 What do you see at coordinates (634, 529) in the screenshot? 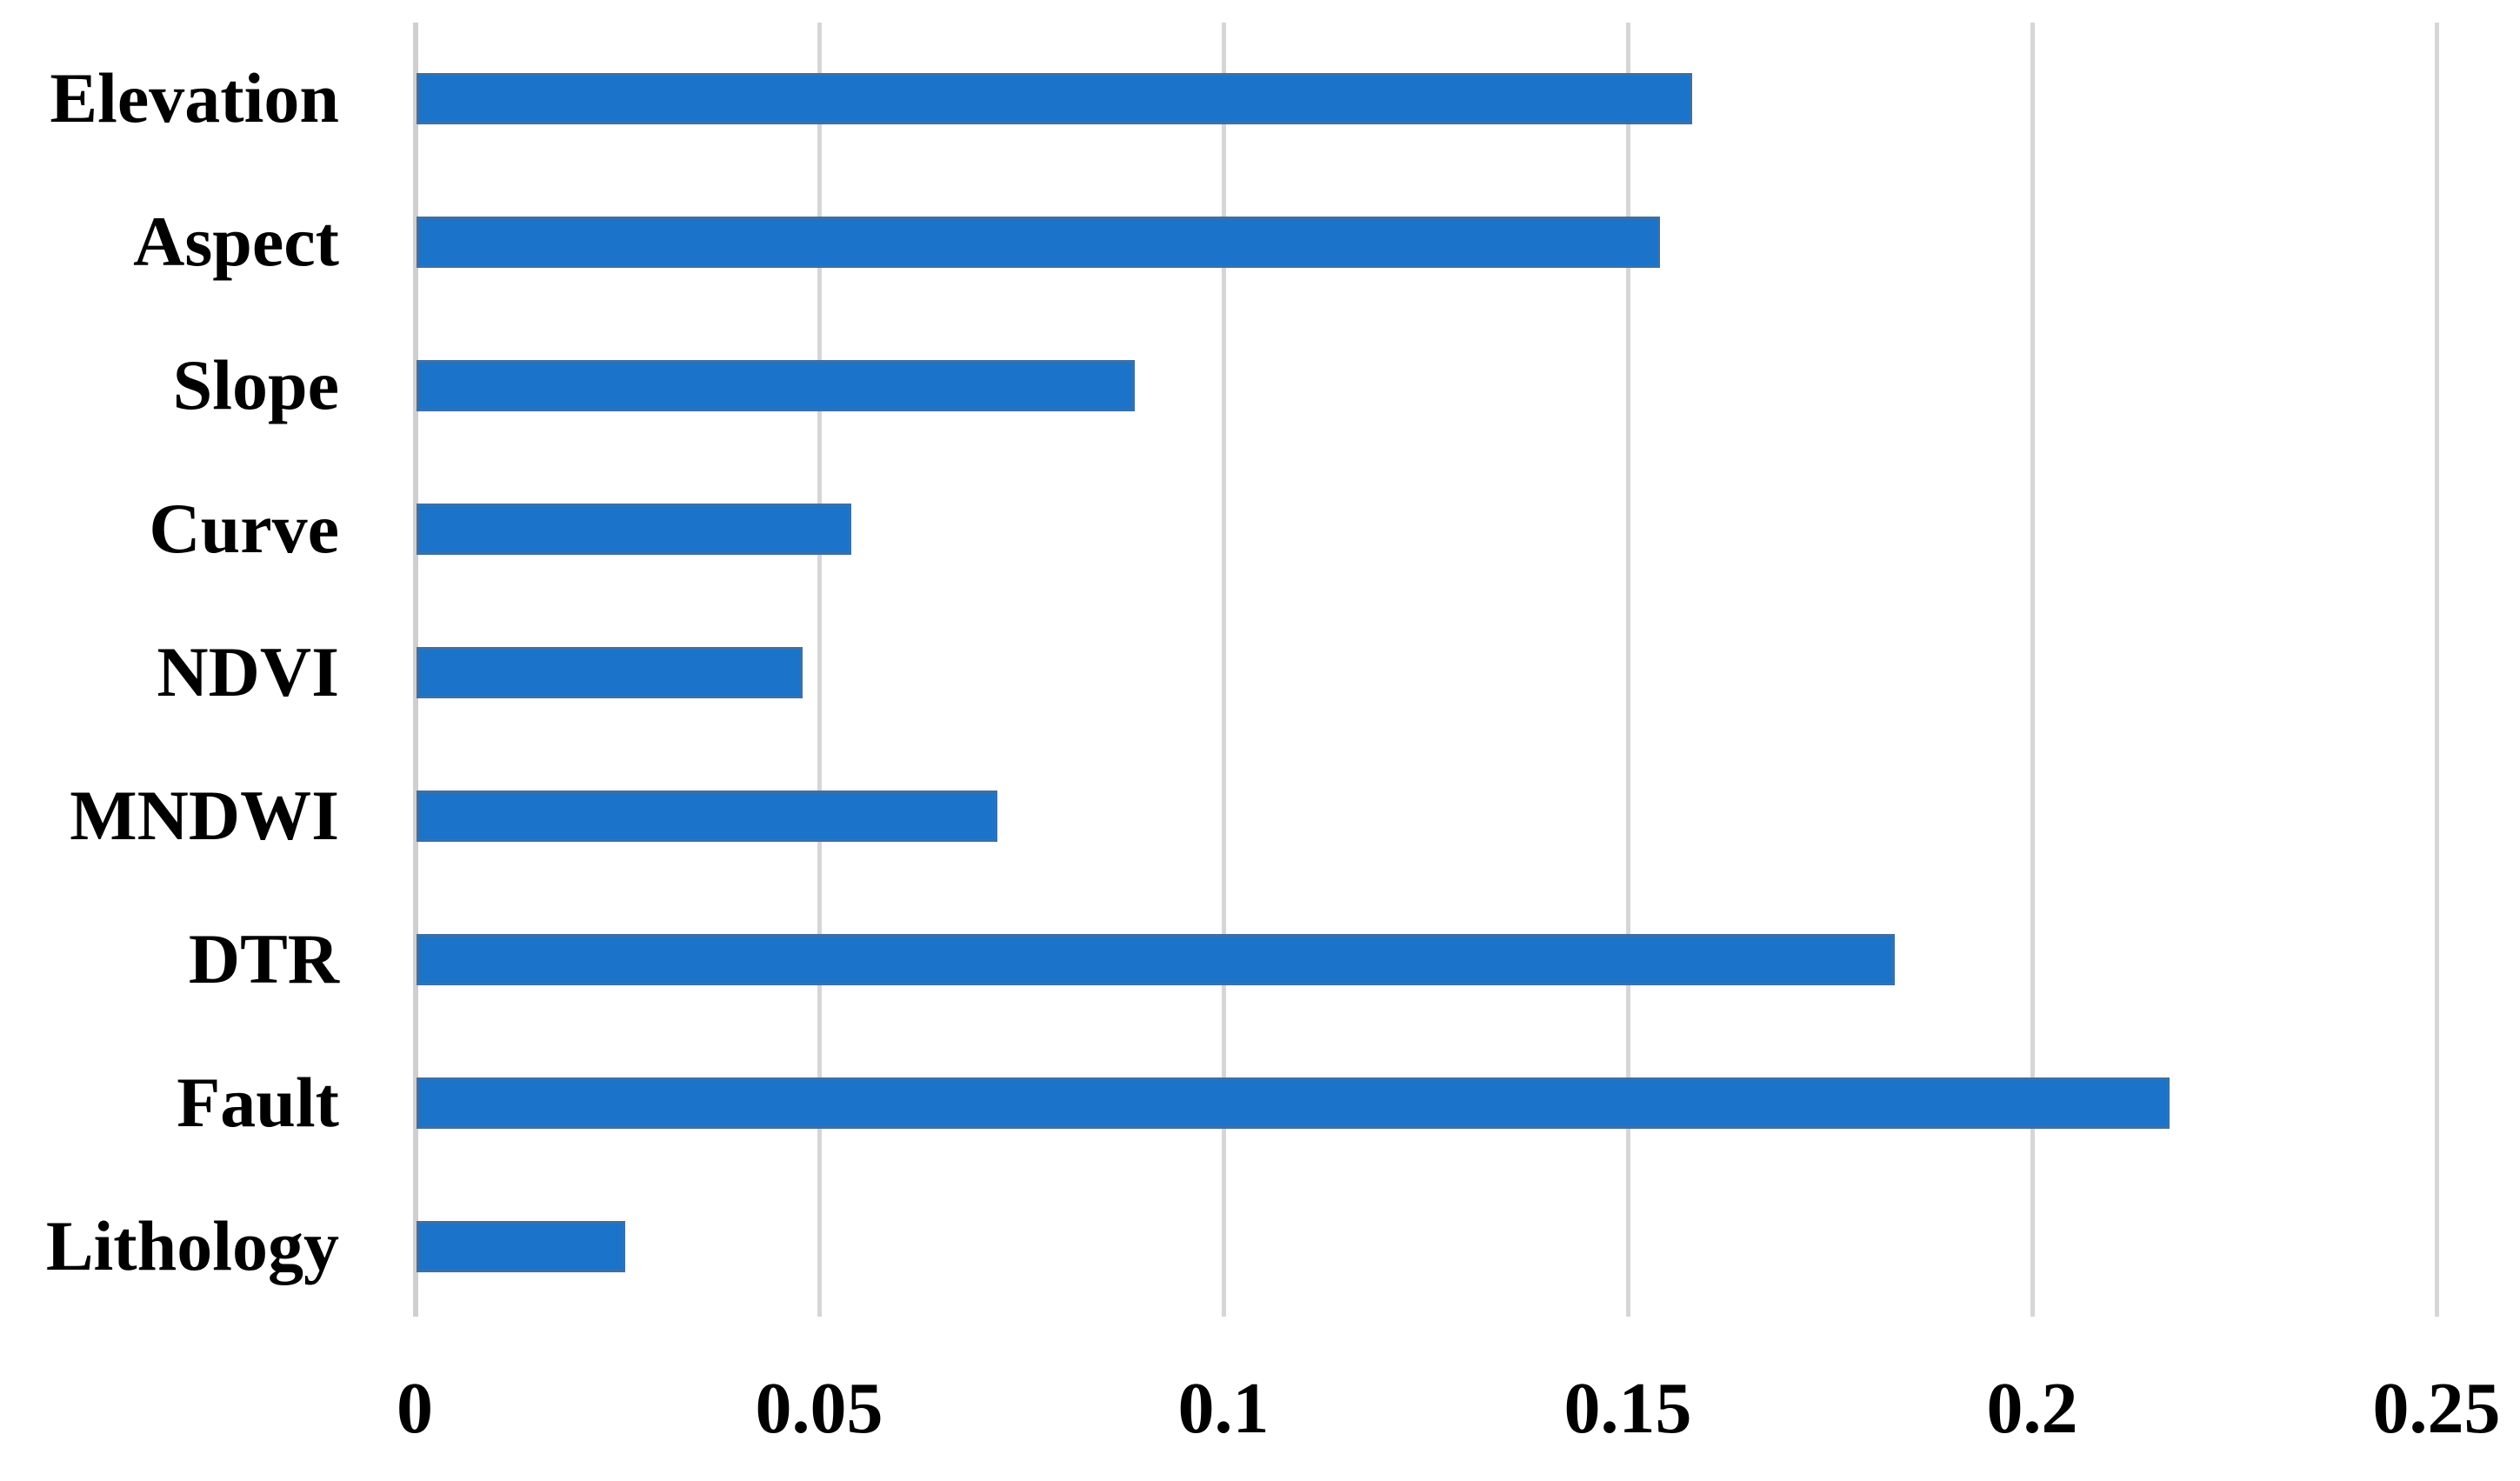
I see `bar-curve` at bounding box center [634, 529].